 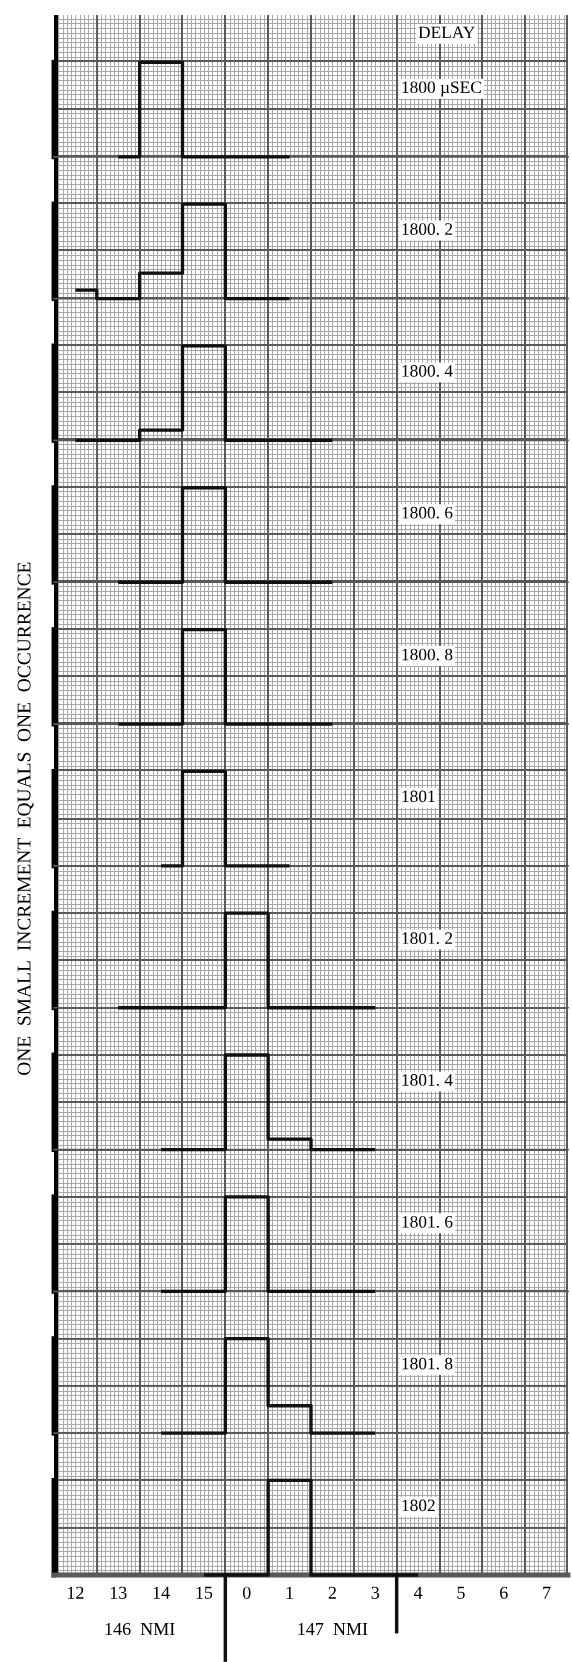 I want to click on text: 1802, so click(x=418, y=1505).